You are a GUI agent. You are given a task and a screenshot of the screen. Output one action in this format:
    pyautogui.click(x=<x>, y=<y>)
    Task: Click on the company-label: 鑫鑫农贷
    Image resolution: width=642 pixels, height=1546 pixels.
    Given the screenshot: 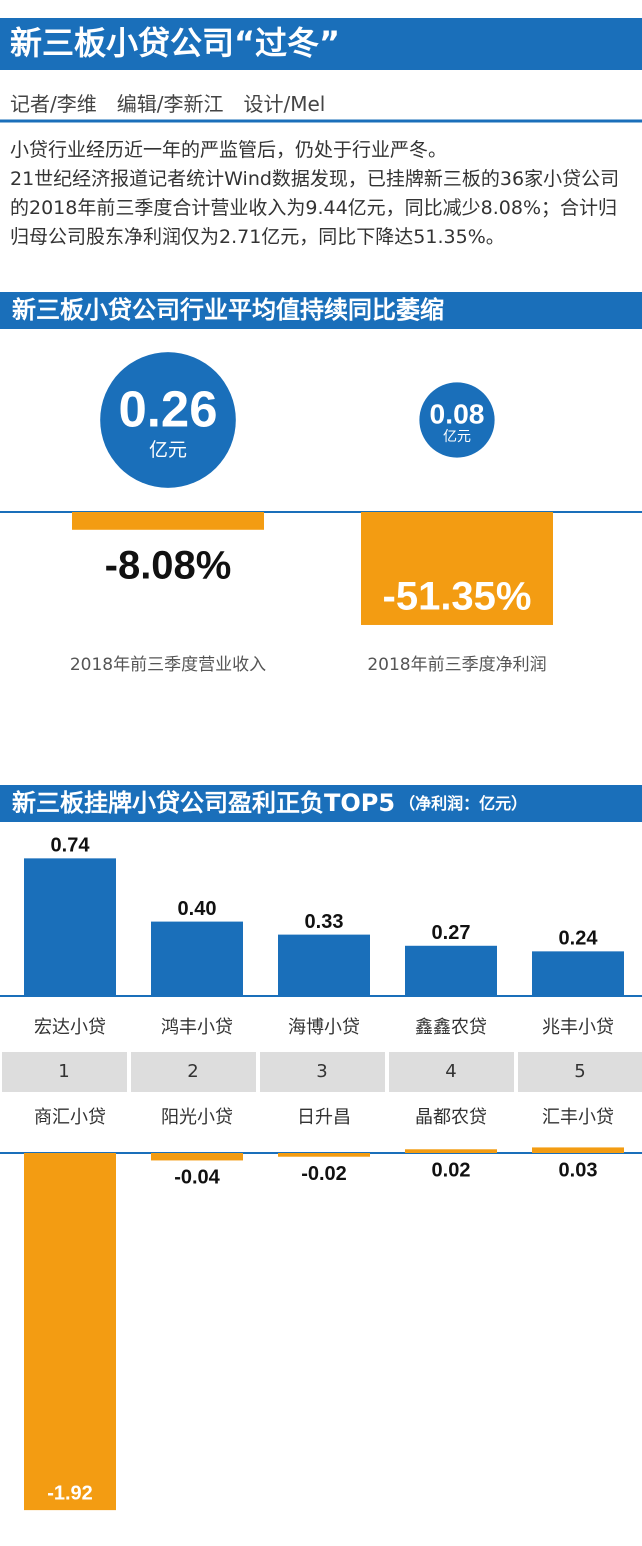 What is the action you would take?
    pyautogui.click(x=451, y=1027)
    